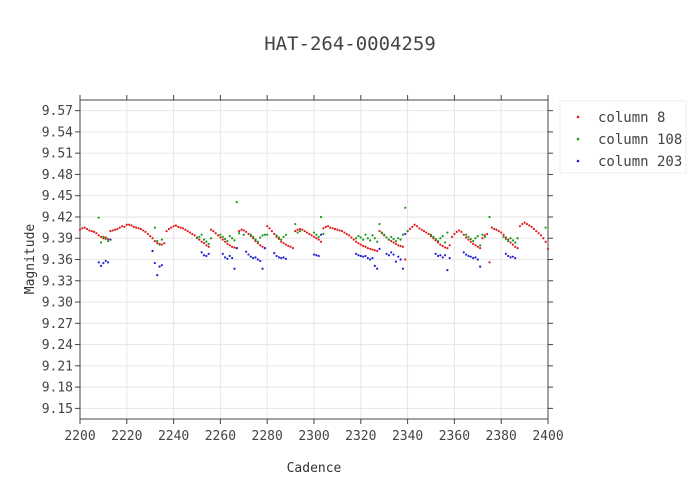  What do you see at coordinates (220, 436) in the screenshot?
I see `x-tick-label: 2260` at bounding box center [220, 436].